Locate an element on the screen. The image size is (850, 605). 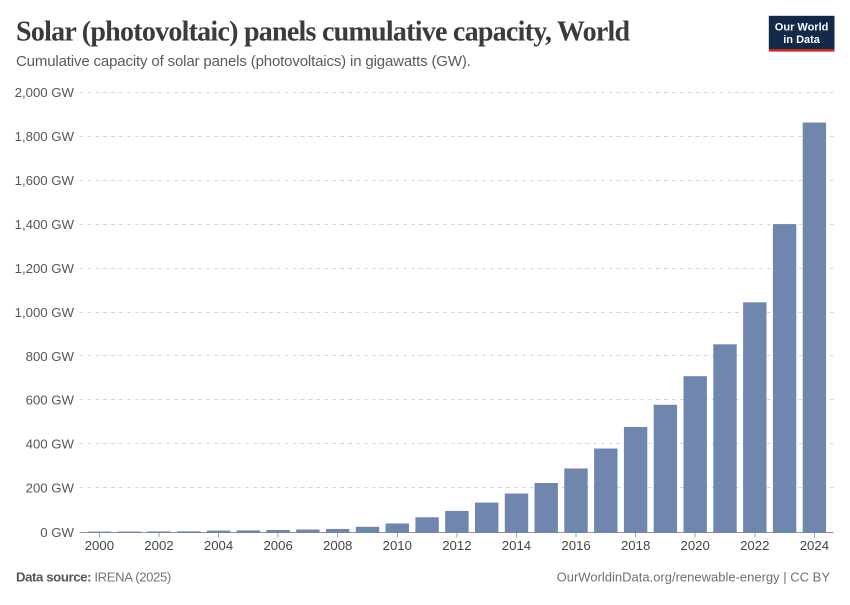
svg-text: 2002 is located at coordinates (158, 545).